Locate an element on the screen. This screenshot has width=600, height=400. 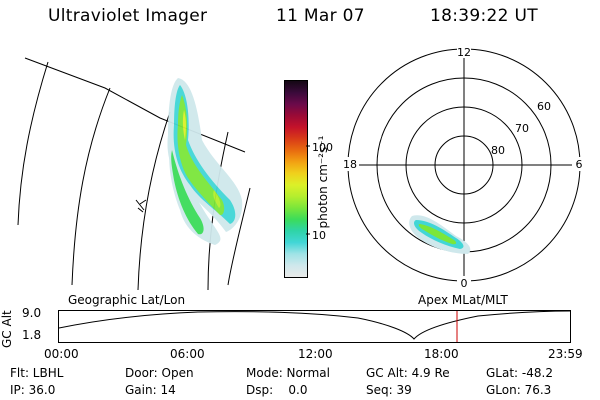
aurora-emission is located at coordinates (205, 161).